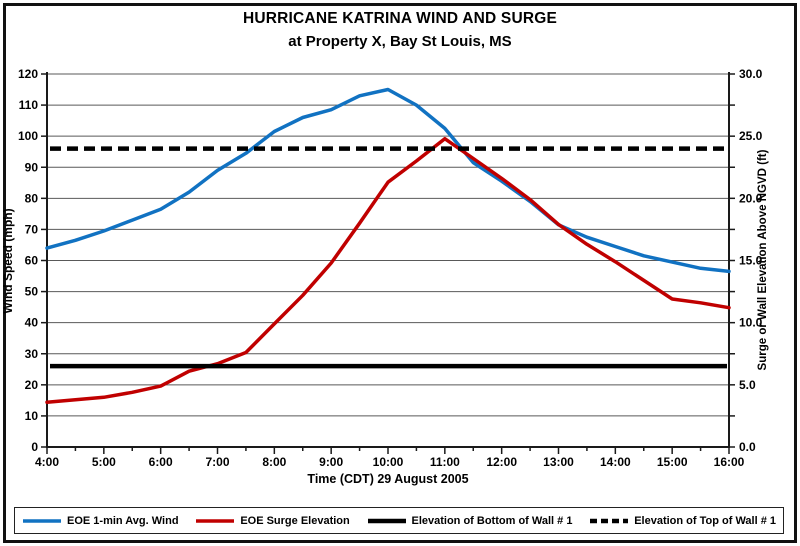 Image resolution: width=800 pixels, height=546 pixels. What do you see at coordinates (47, 462) in the screenshot?
I see `x-axis-tick-label: 4:00` at bounding box center [47, 462].